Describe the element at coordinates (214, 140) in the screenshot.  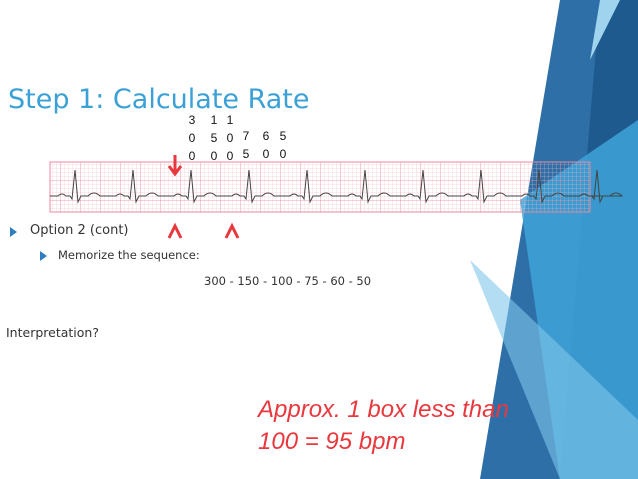
I see `rate-digit-column: 150` at that location.